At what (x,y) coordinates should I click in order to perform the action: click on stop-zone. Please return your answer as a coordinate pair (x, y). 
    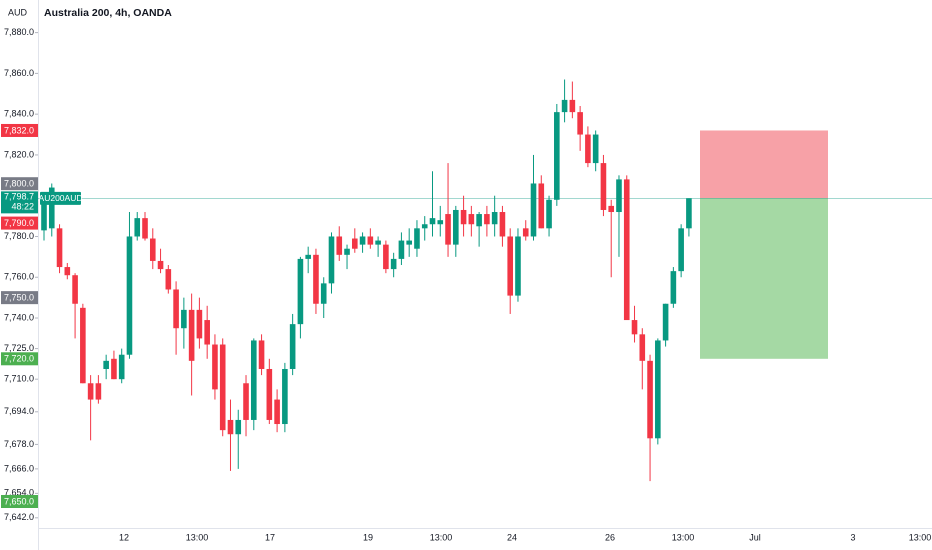
    Looking at the image, I should click on (764, 164).